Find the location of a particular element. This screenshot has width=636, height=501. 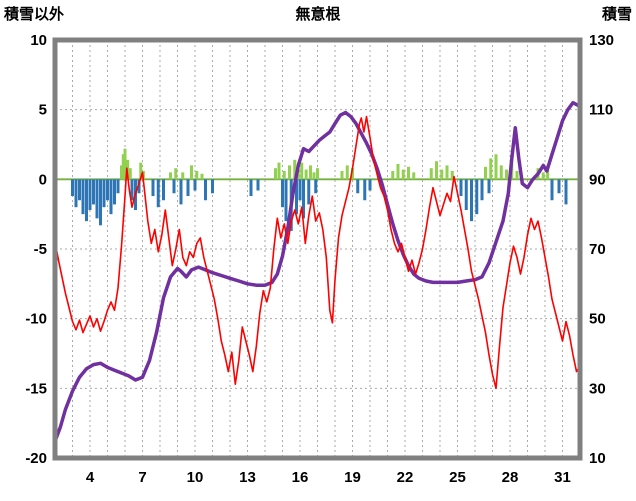

right-axis-tick: 110 is located at coordinates (601, 110).